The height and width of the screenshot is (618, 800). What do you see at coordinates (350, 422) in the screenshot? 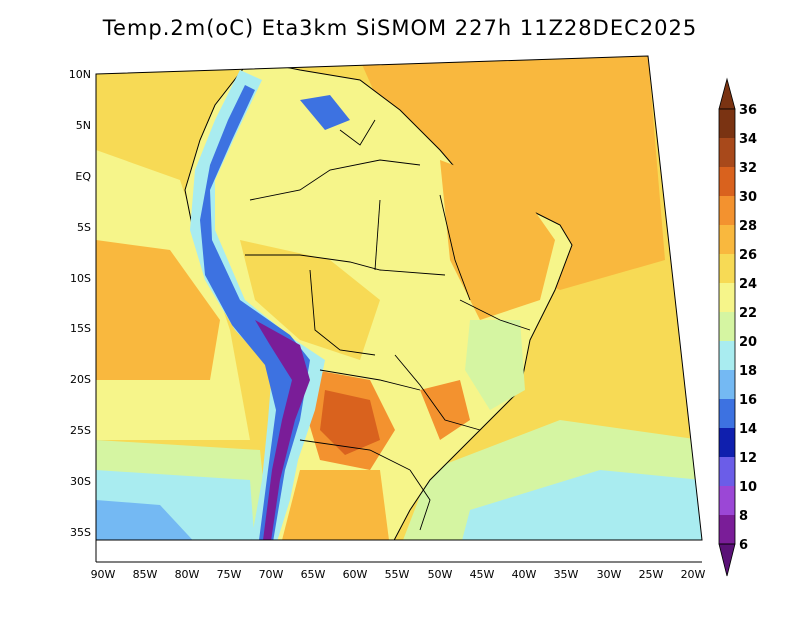
I see `chaco-hottest-zone` at bounding box center [350, 422].